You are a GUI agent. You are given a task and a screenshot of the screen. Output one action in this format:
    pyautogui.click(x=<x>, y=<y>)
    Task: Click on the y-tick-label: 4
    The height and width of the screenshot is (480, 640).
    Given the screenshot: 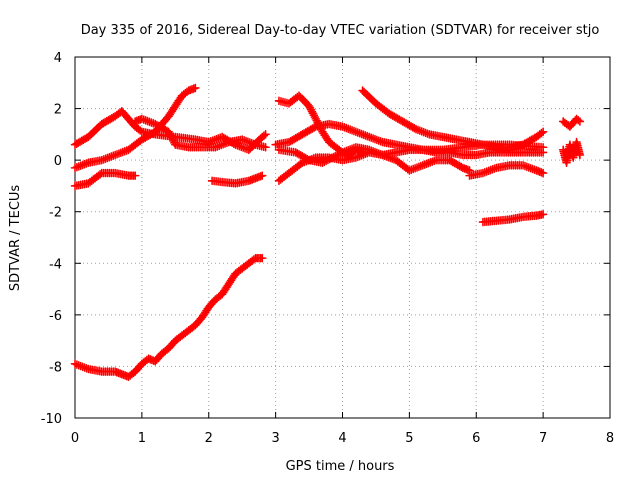 What is the action you would take?
    pyautogui.click(x=58, y=58)
    